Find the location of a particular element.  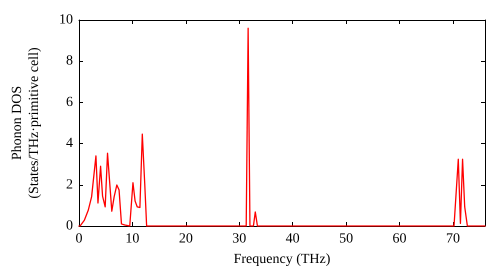

y-tick-label: 2 is located at coordinates (69, 184).